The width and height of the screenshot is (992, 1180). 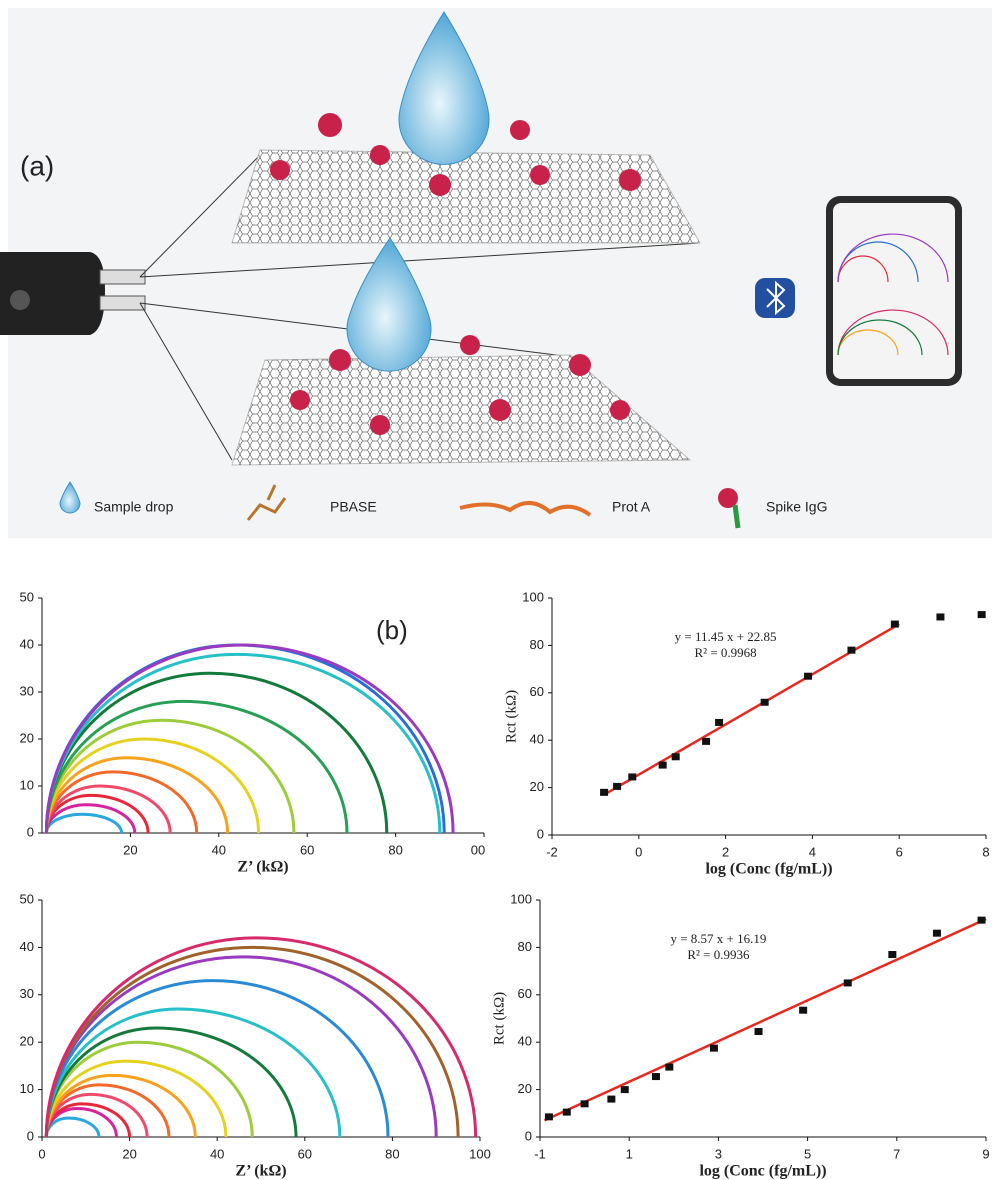 I want to click on panel-label: (a), so click(x=37, y=165).